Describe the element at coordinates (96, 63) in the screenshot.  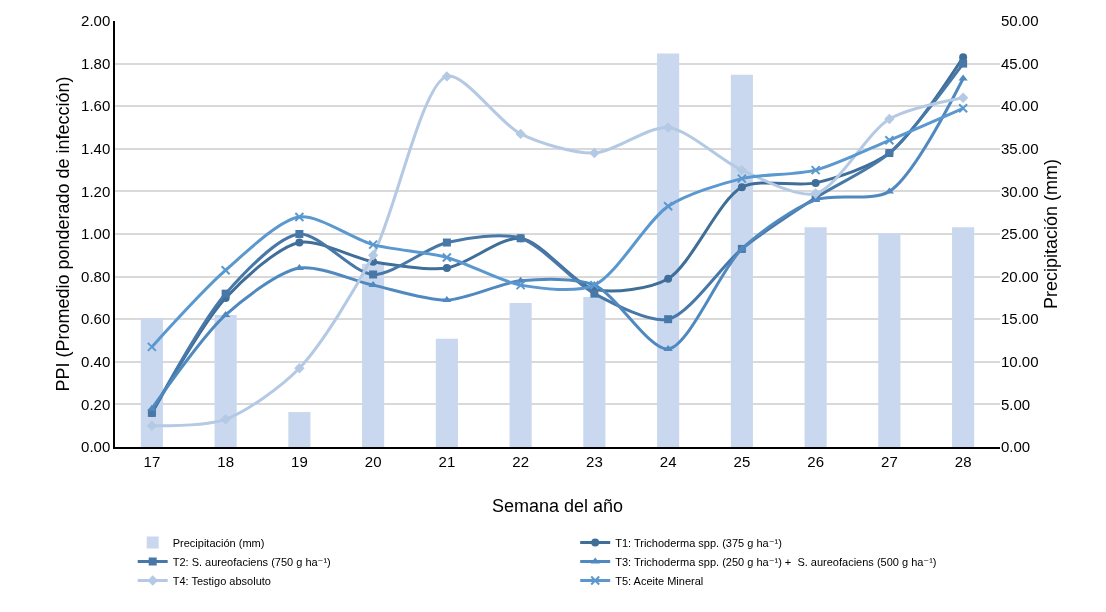
I see `y-tick-label: 1.80` at that location.